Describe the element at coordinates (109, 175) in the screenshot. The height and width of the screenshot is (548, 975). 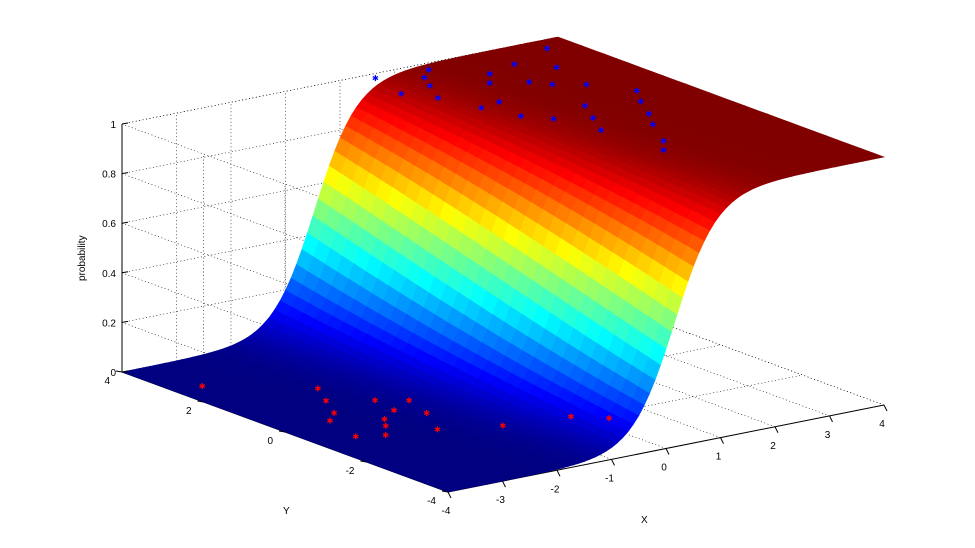
I see `z-tick-label: 0.8` at that location.